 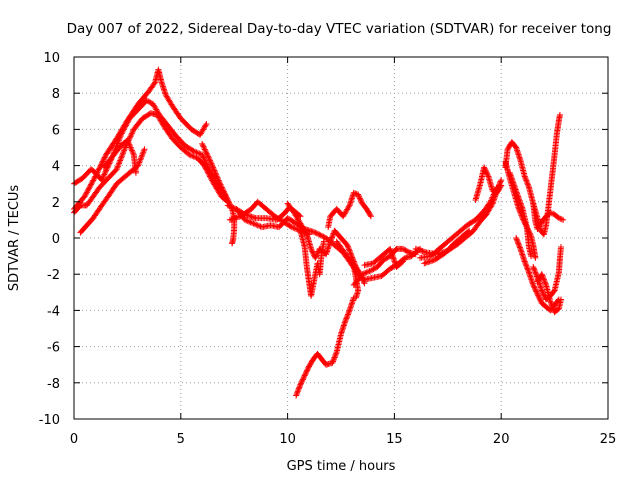 I want to click on x-tick-label: 10, so click(x=287, y=439).